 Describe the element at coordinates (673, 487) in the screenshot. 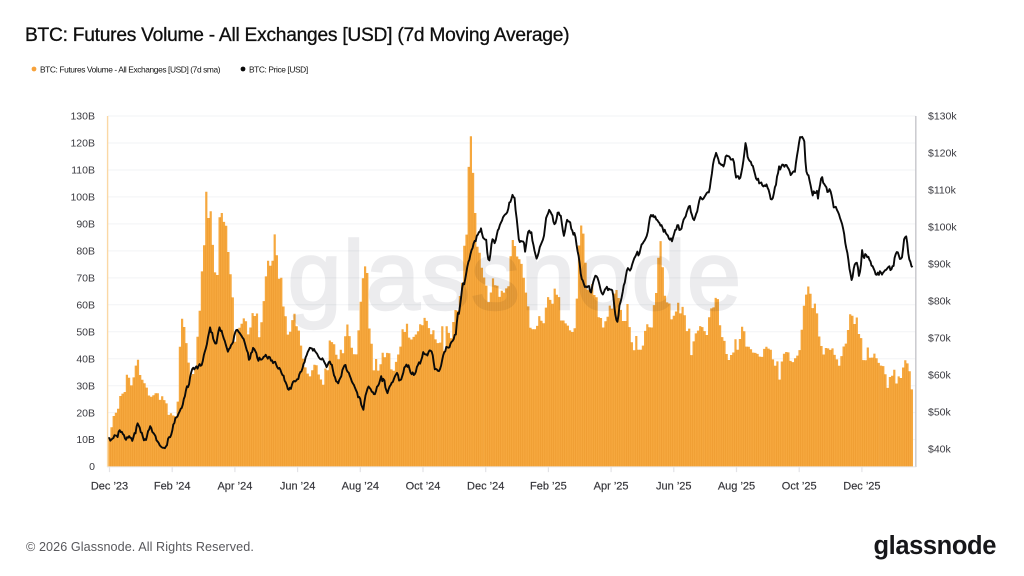

I see `svg-text: Jun ’25` at that location.